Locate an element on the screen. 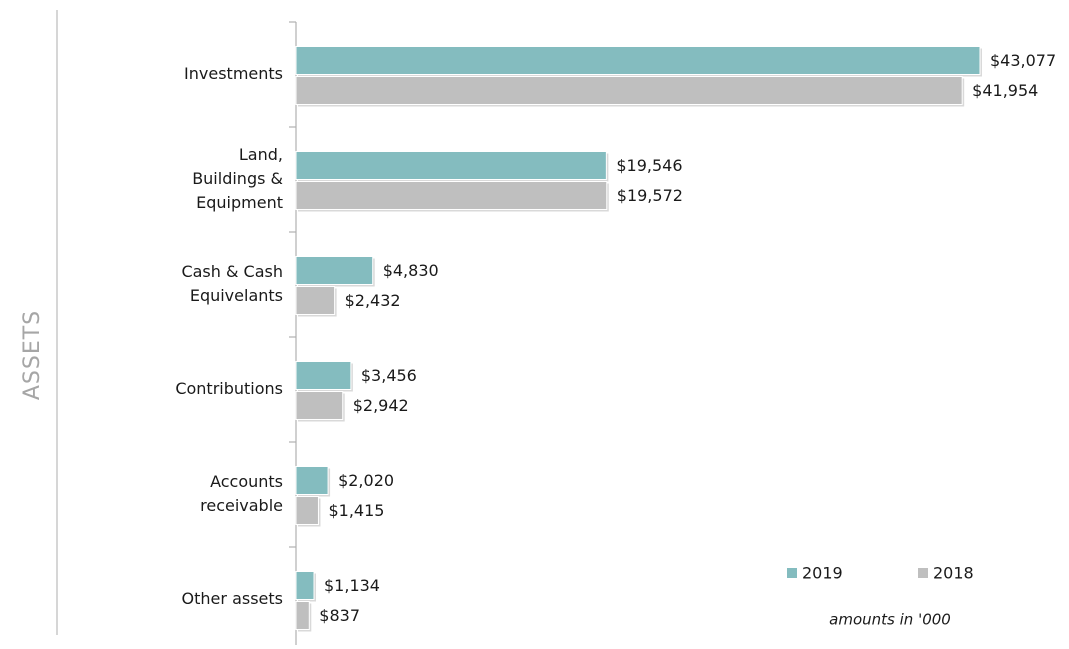 The height and width of the screenshot is (649, 1069). category-label: Land, is located at coordinates (261, 154).